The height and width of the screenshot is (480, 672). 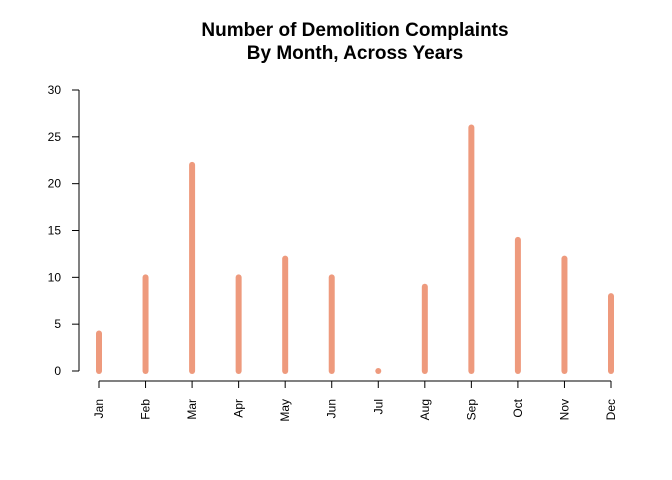 What do you see at coordinates (332, 408) in the screenshot?
I see `x-tick-label: Jun` at bounding box center [332, 408].